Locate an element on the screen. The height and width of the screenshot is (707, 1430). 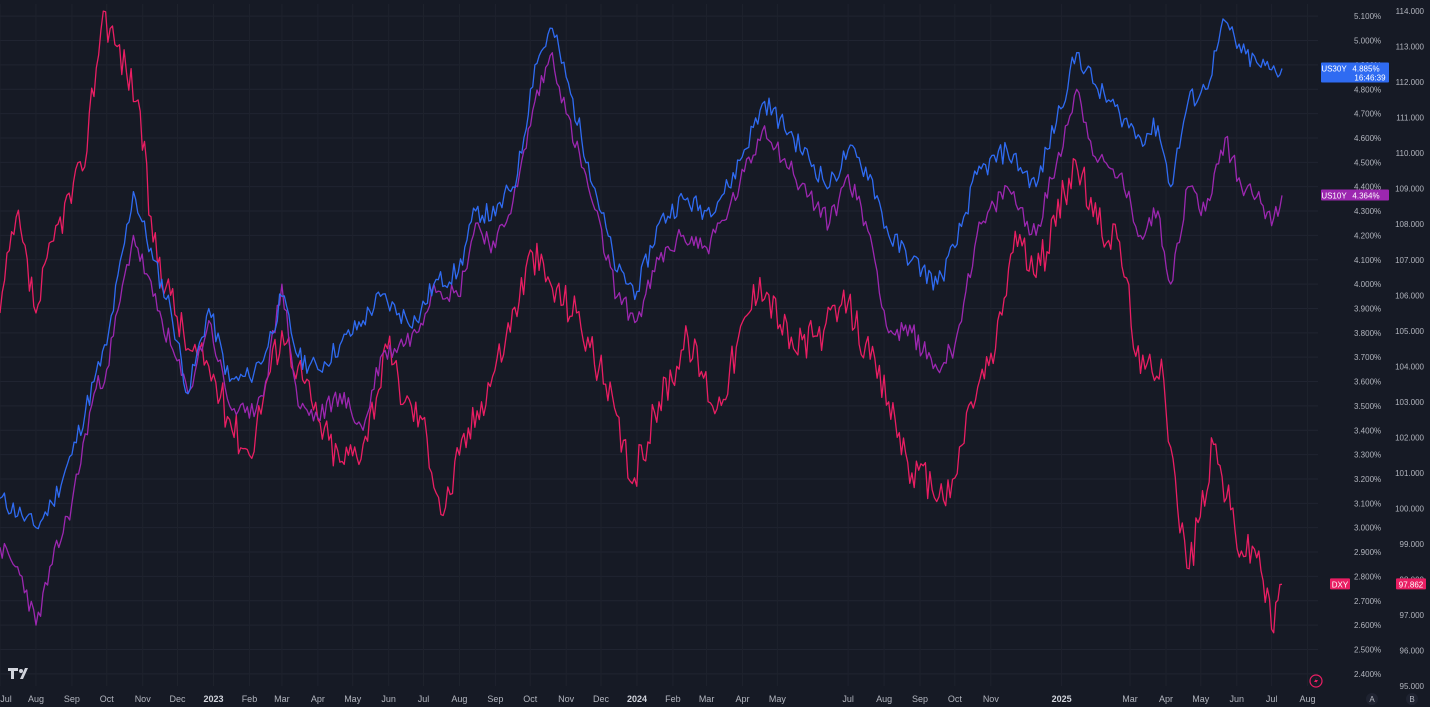
yield-tick-label: 4.700% is located at coordinates (1367, 114).